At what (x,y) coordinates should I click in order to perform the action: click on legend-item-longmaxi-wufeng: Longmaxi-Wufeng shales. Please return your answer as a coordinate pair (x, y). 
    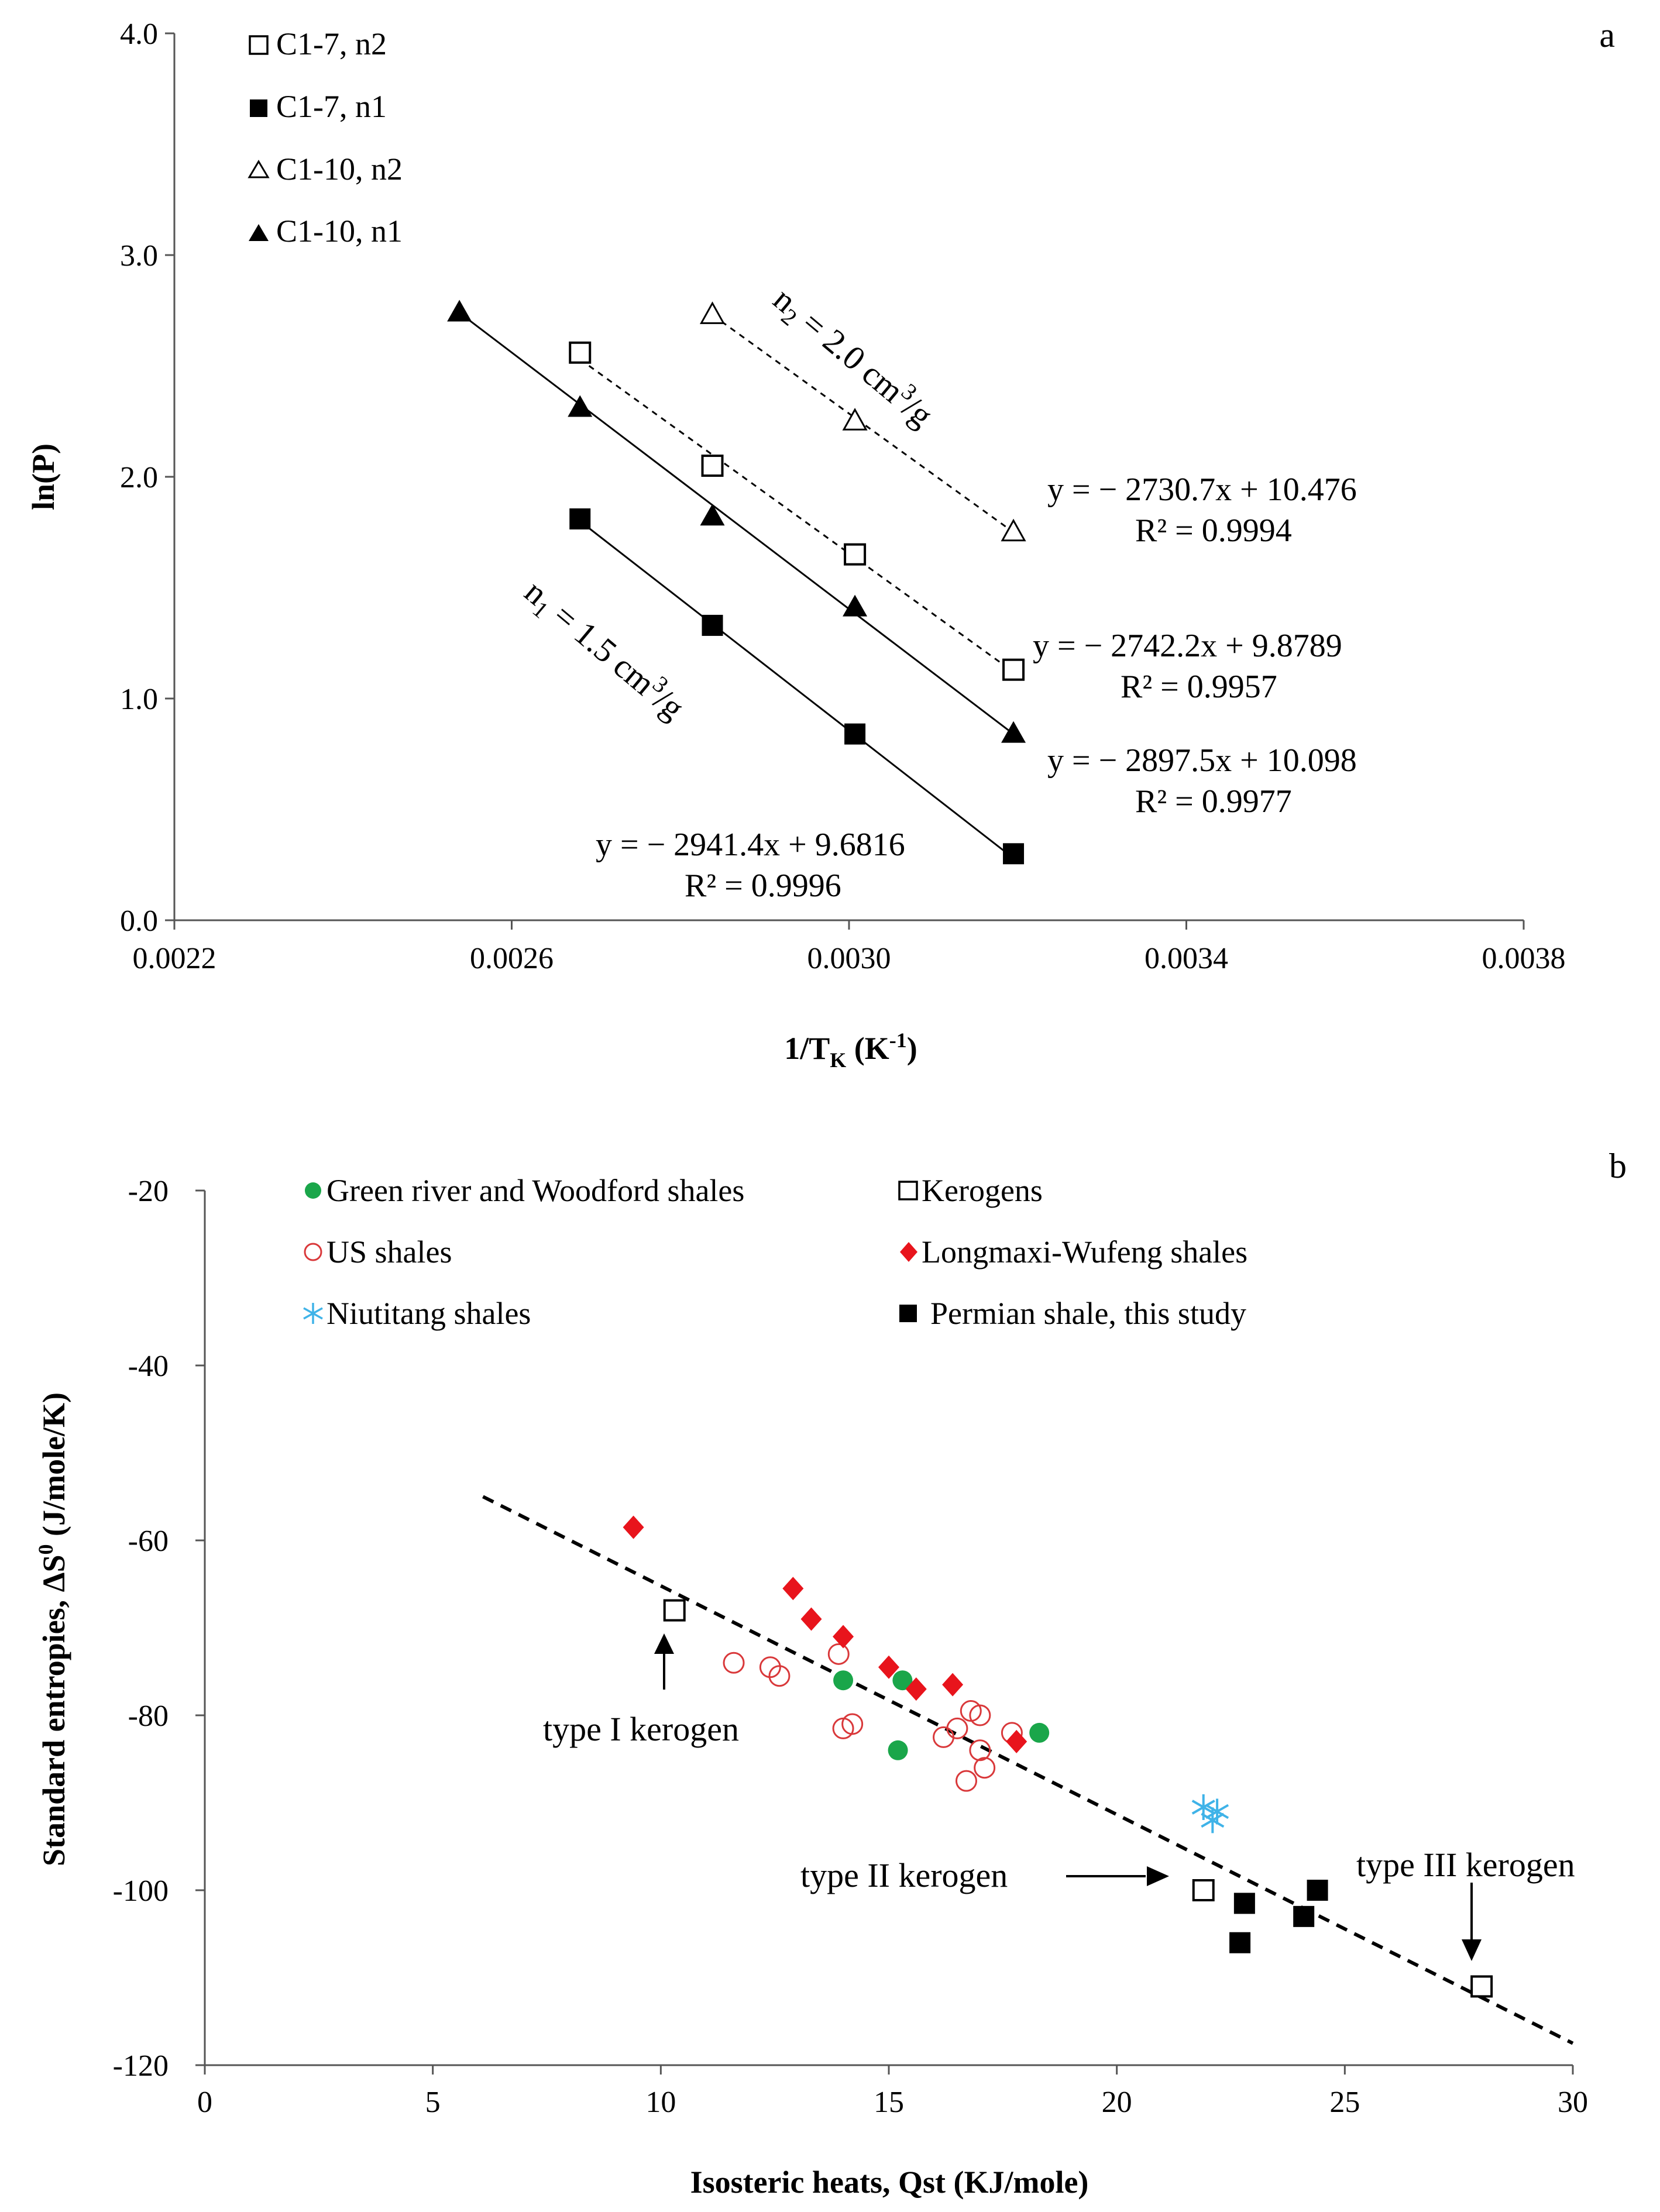
    Looking at the image, I should click on (1073, 1252).